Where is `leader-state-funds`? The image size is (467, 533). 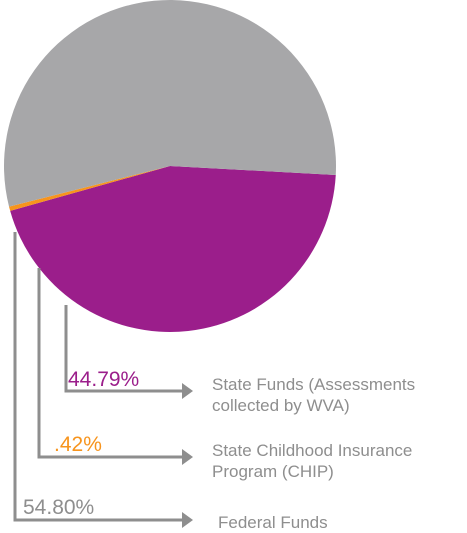 leader-state-funds is located at coordinates (128, 352).